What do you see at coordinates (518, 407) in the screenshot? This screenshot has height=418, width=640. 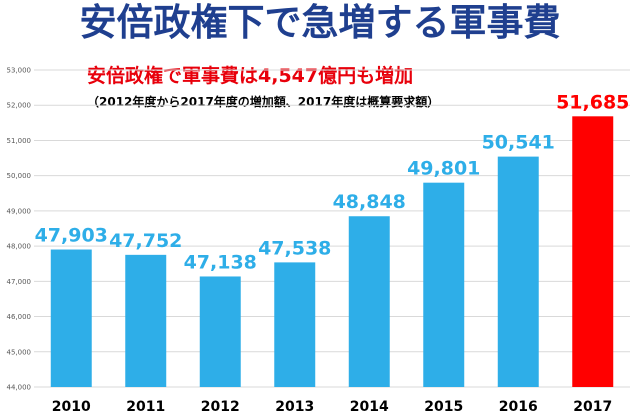 I see `x-tick-label-2016: 2016` at bounding box center [518, 407].